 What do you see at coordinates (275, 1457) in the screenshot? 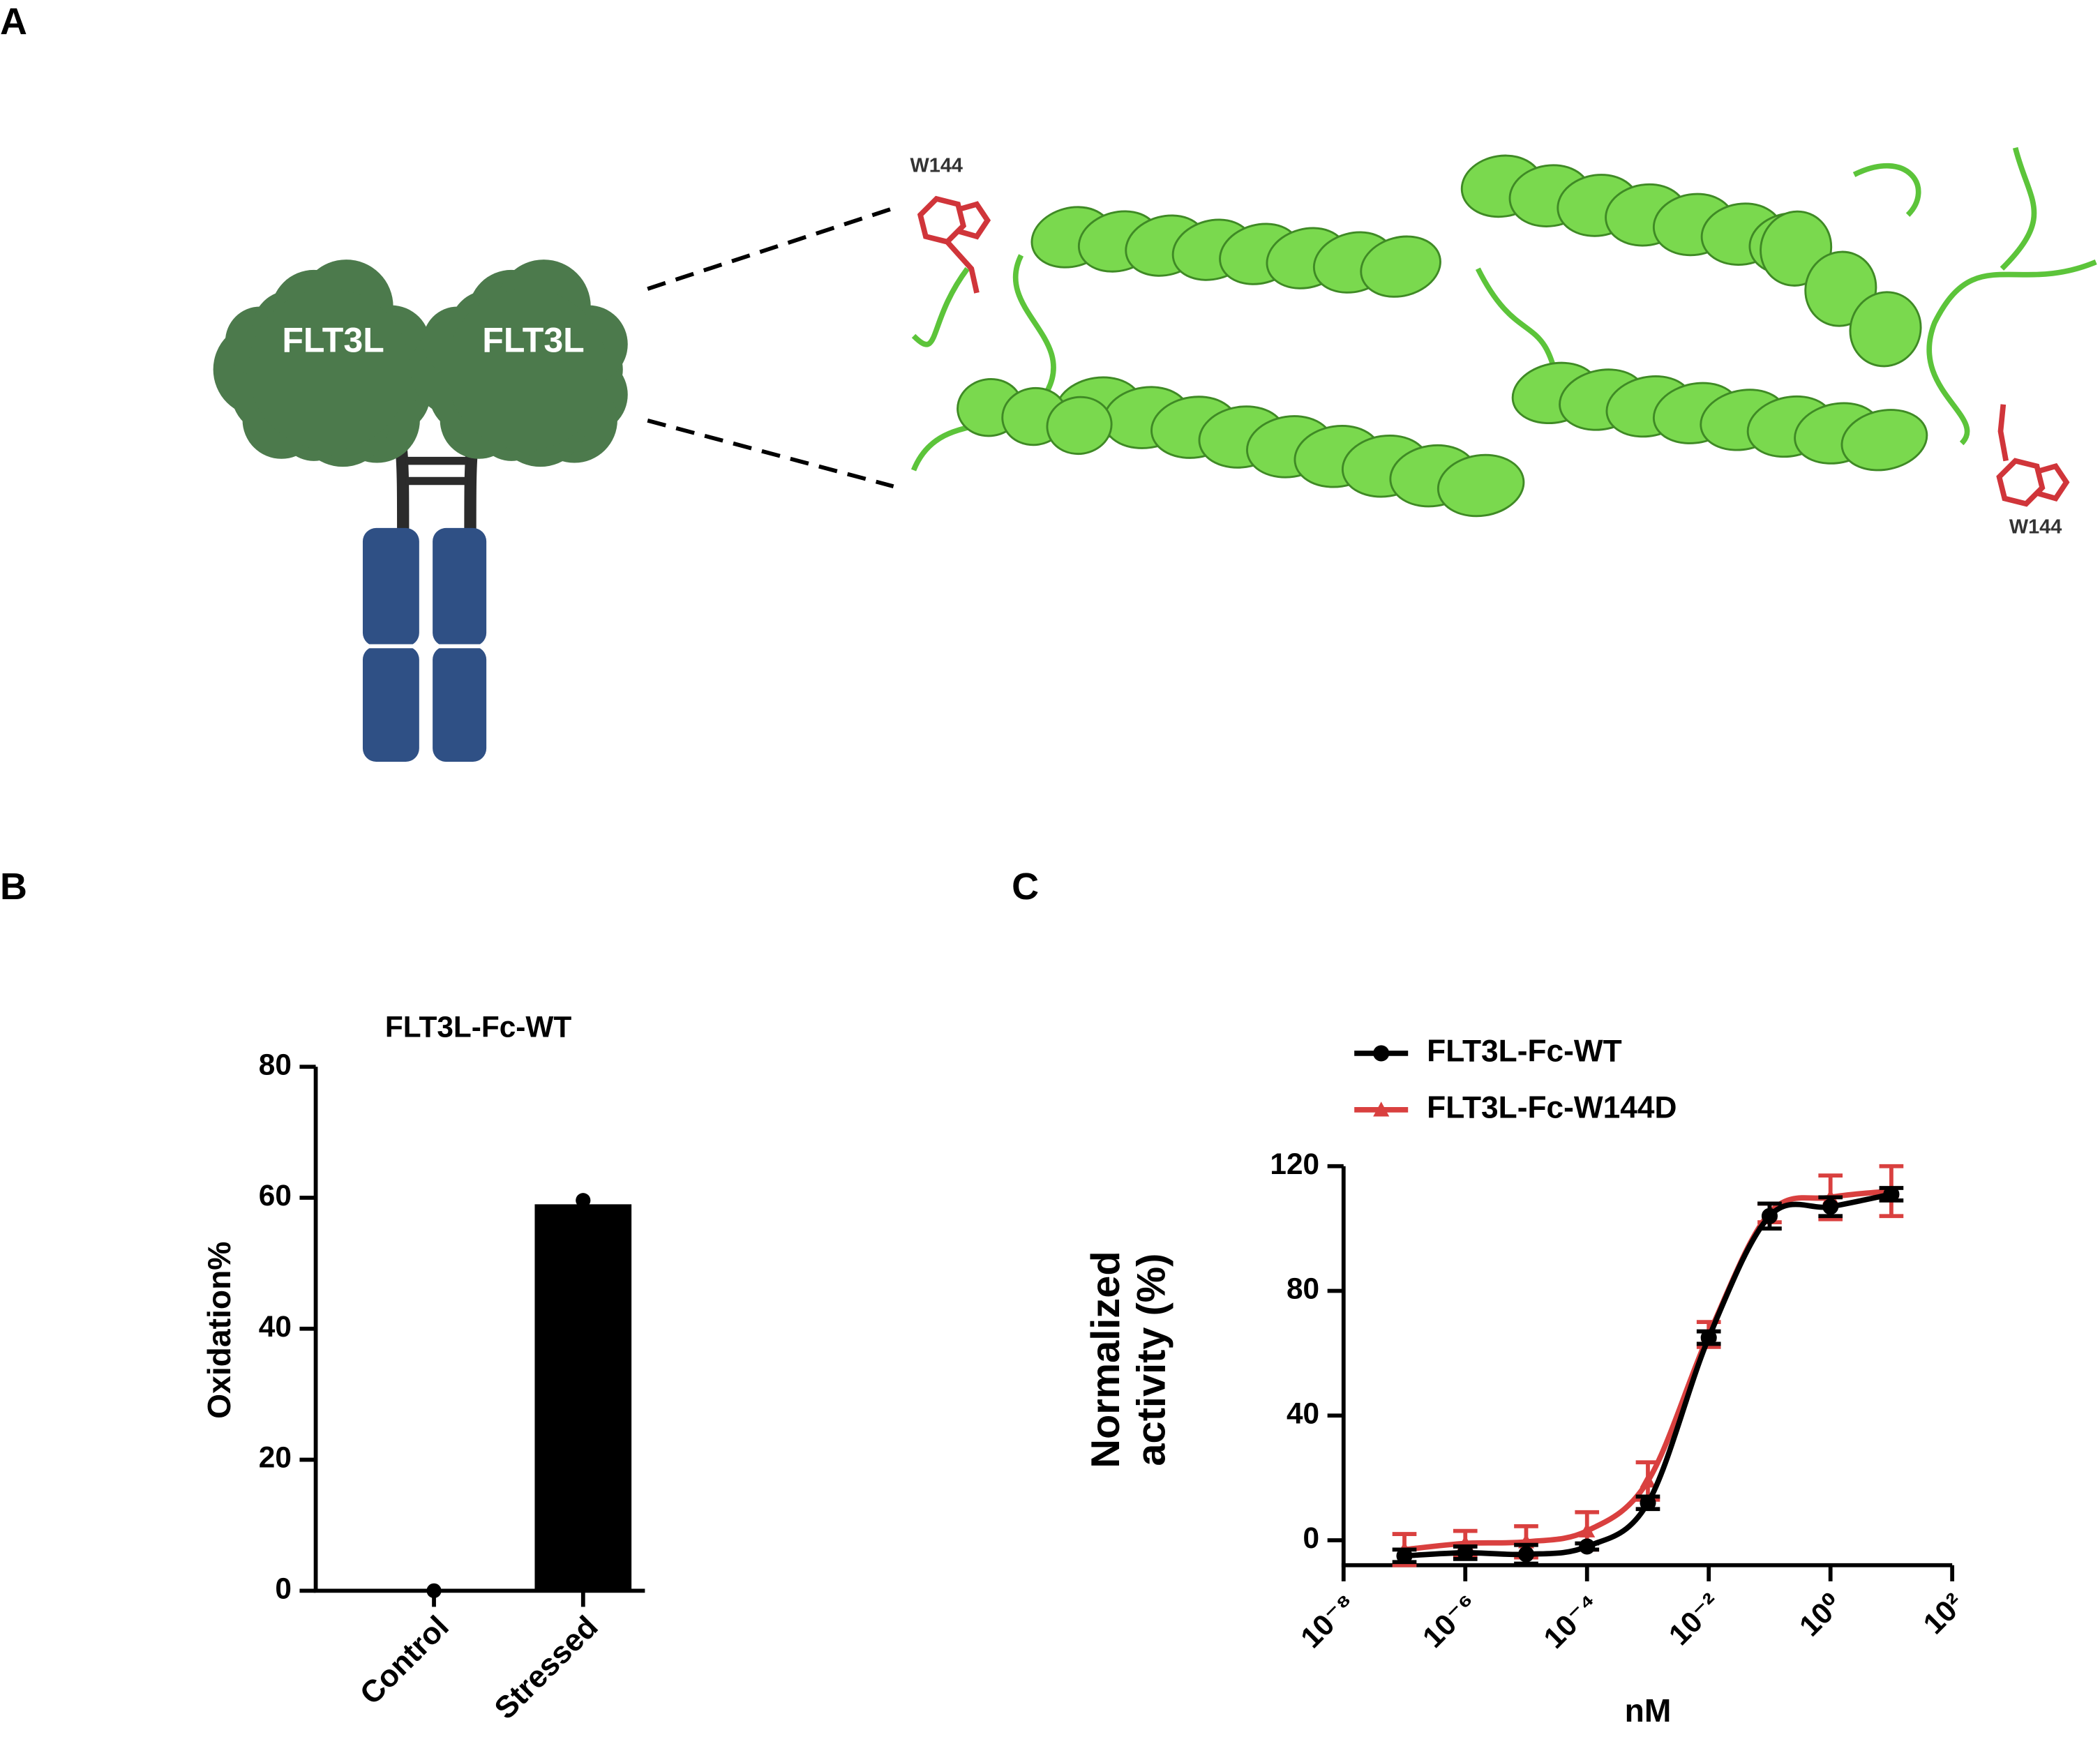
I see `y-tick-label: 20` at bounding box center [275, 1457].